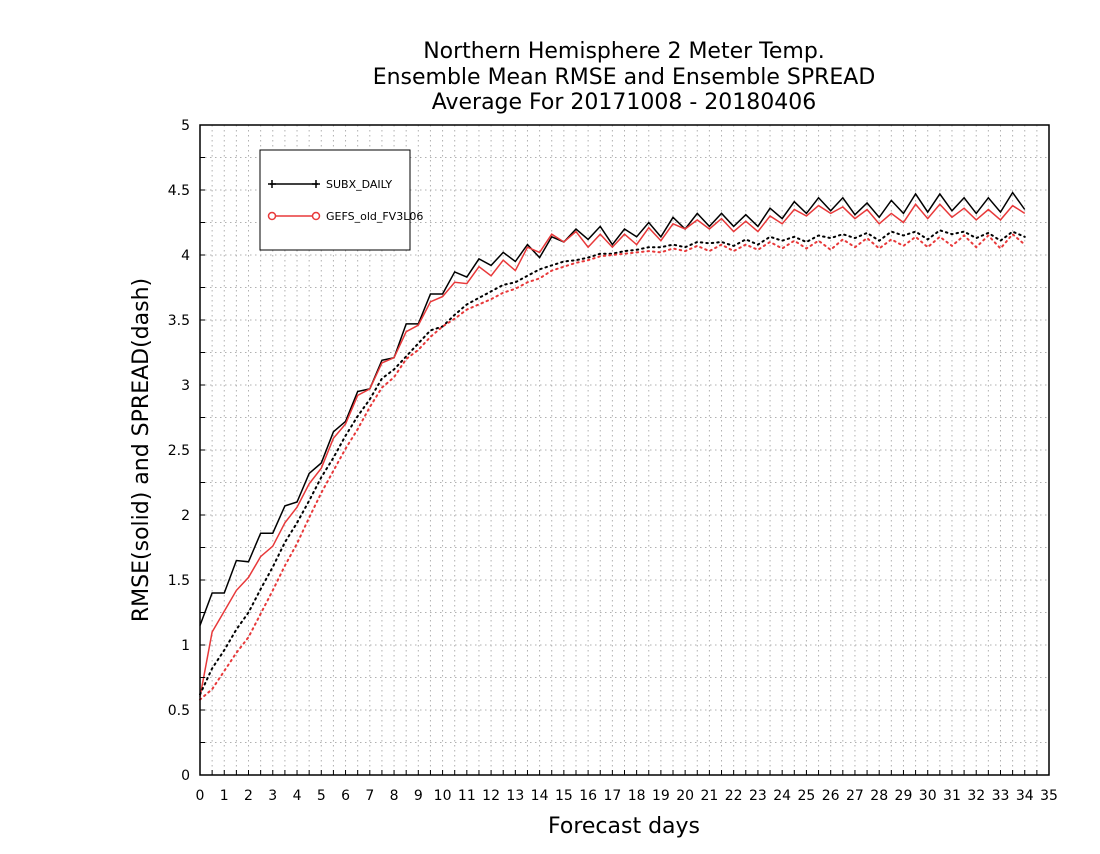 The width and height of the screenshot is (1100, 854). What do you see at coordinates (294, 216) in the screenshot?
I see `circle-icon` at bounding box center [294, 216].